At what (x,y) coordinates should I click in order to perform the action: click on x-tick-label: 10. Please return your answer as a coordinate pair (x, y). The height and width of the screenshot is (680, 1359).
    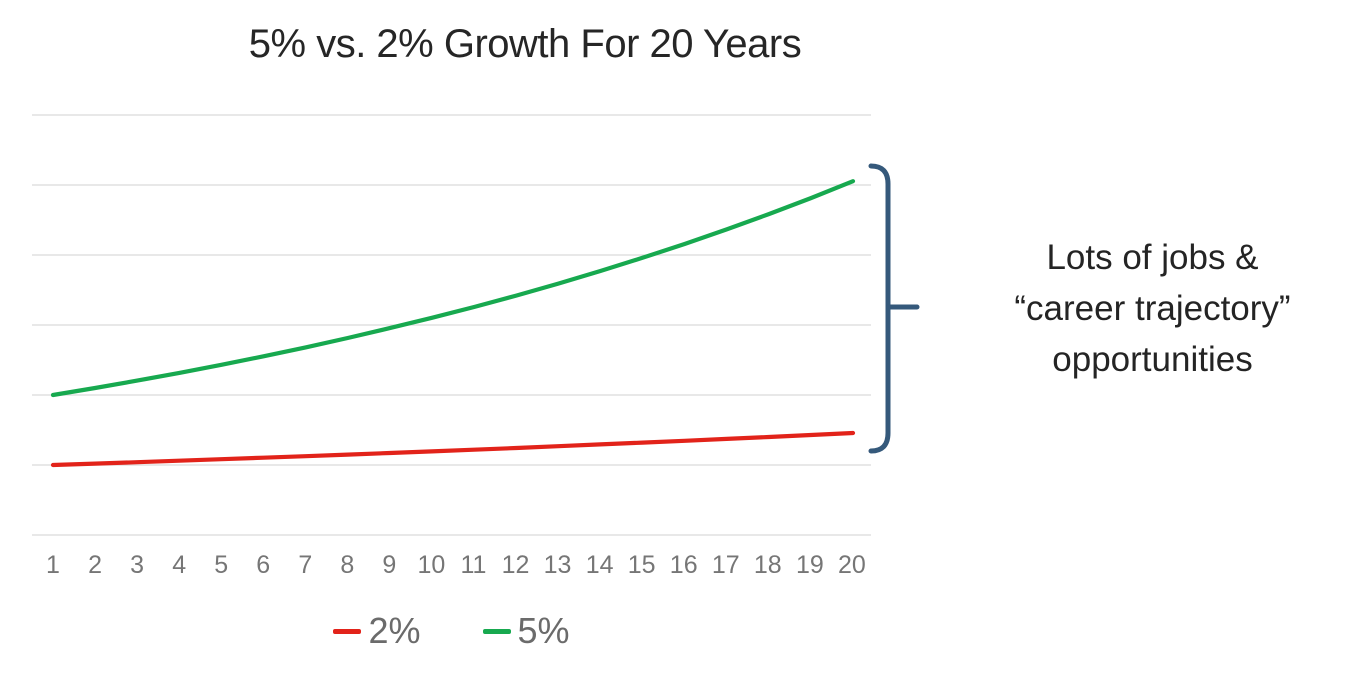
    Looking at the image, I should click on (431, 565).